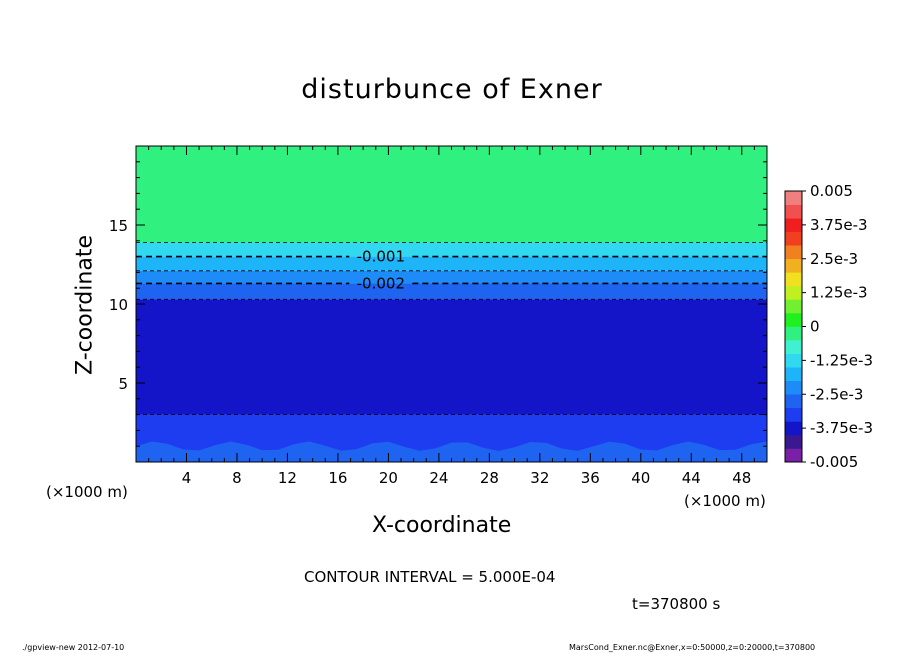  Describe the element at coordinates (691, 478) in the screenshot. I see `x-tick-label: 44` at that location.